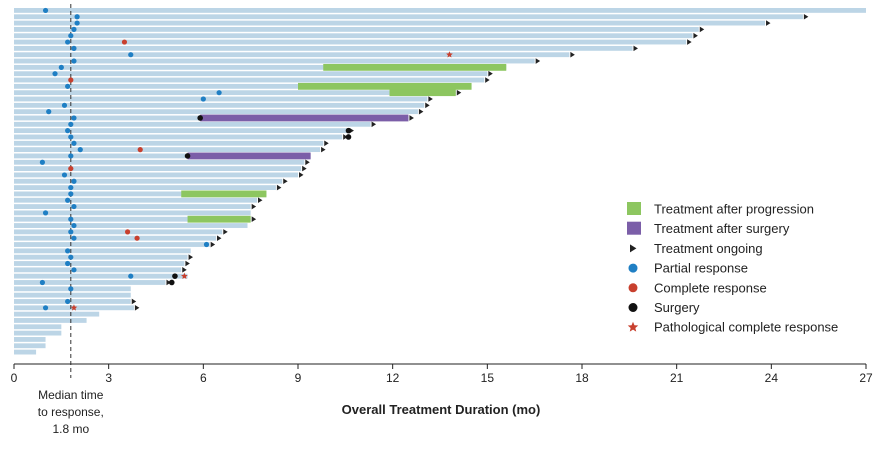 The height and width of the screenshot is (452, 879). What do you see at coordinates (344, 143) in the screenshot?
I see `treatment-overlays` at bounding box center [344, 143].